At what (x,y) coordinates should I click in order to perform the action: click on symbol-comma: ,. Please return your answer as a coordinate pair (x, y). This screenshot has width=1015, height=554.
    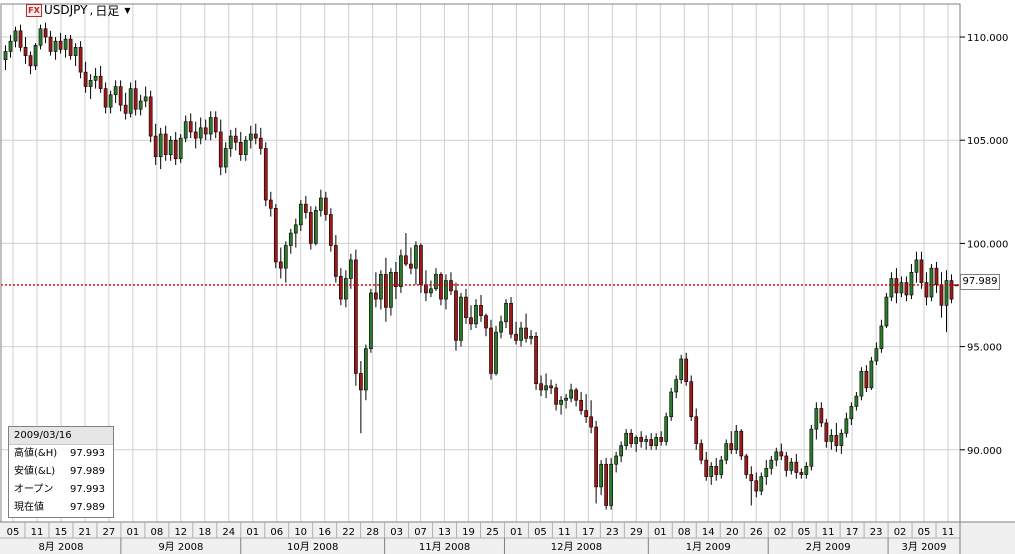
    Looking at the image, I should click on (91, 10).